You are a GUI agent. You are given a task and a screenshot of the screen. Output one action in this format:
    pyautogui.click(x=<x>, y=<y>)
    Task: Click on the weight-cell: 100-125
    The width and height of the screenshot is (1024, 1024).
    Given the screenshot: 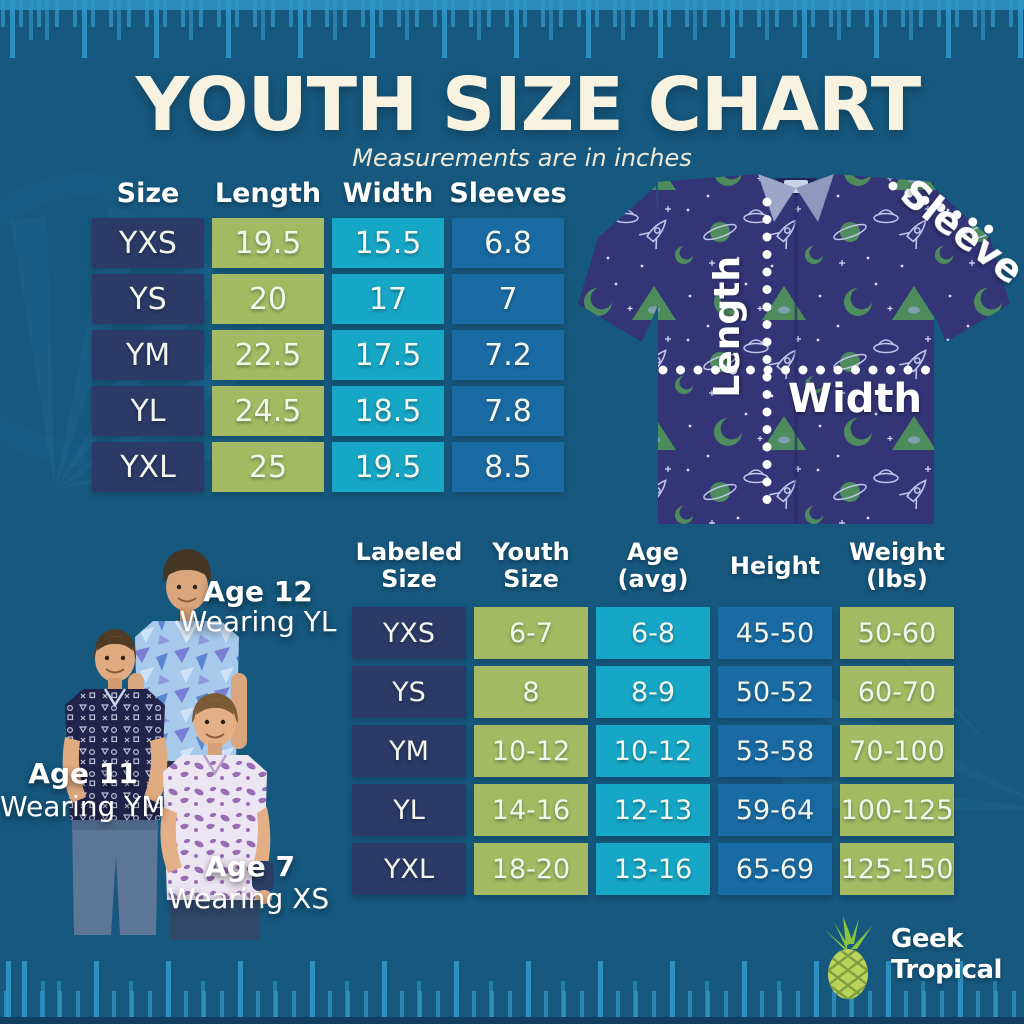 What is the action you would take?
    pyautogui.click(x=897, y=810)
    